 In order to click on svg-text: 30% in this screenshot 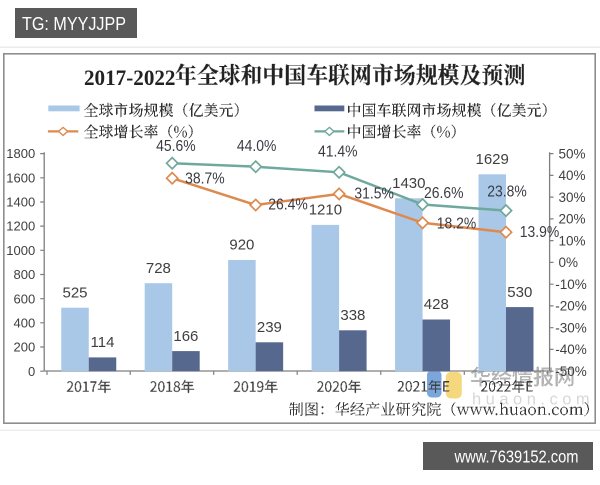, I will do `click(572, 197)`.